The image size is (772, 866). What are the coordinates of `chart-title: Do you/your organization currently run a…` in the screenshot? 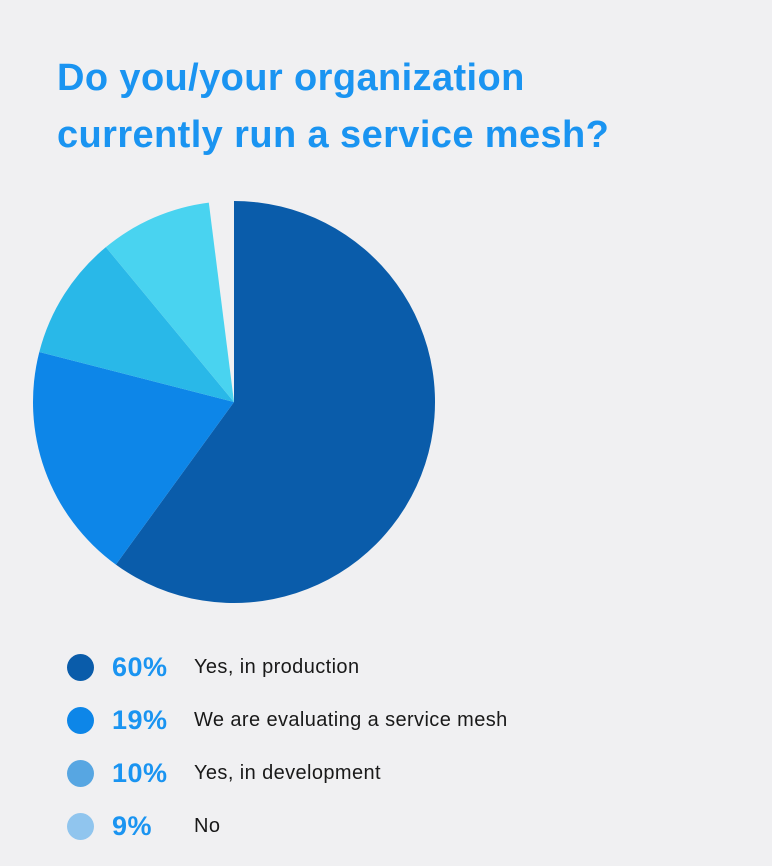 It's located at (333, 106).